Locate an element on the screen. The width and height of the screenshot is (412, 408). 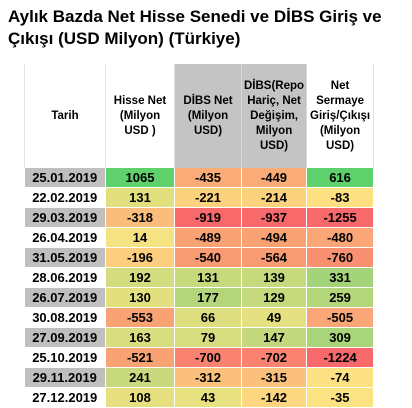
table-row: 31.05.2019 -196 -540 -564 -760 is located at coordinates (199, 257).